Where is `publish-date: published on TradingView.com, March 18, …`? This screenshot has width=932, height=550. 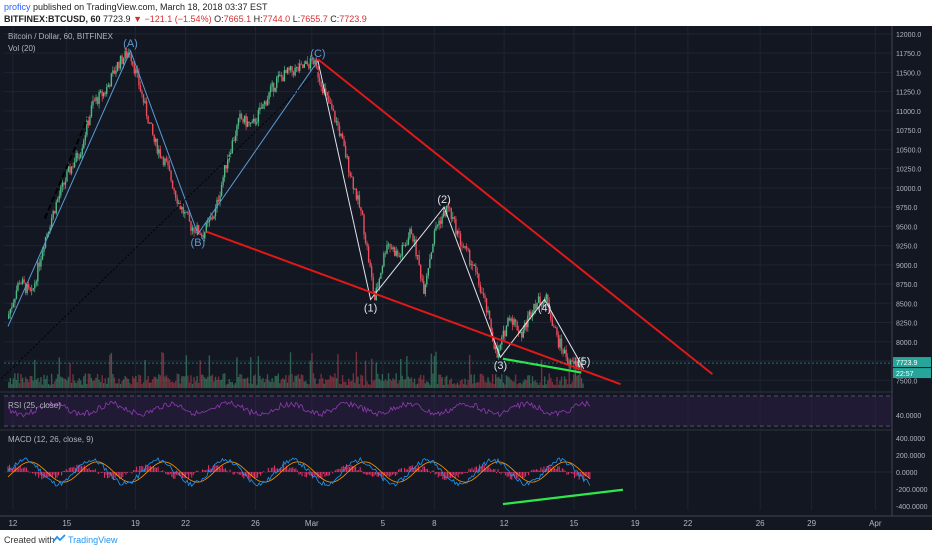
publish-date: published on TradingView.com, March 18, … is located at coordinates (150, 7).